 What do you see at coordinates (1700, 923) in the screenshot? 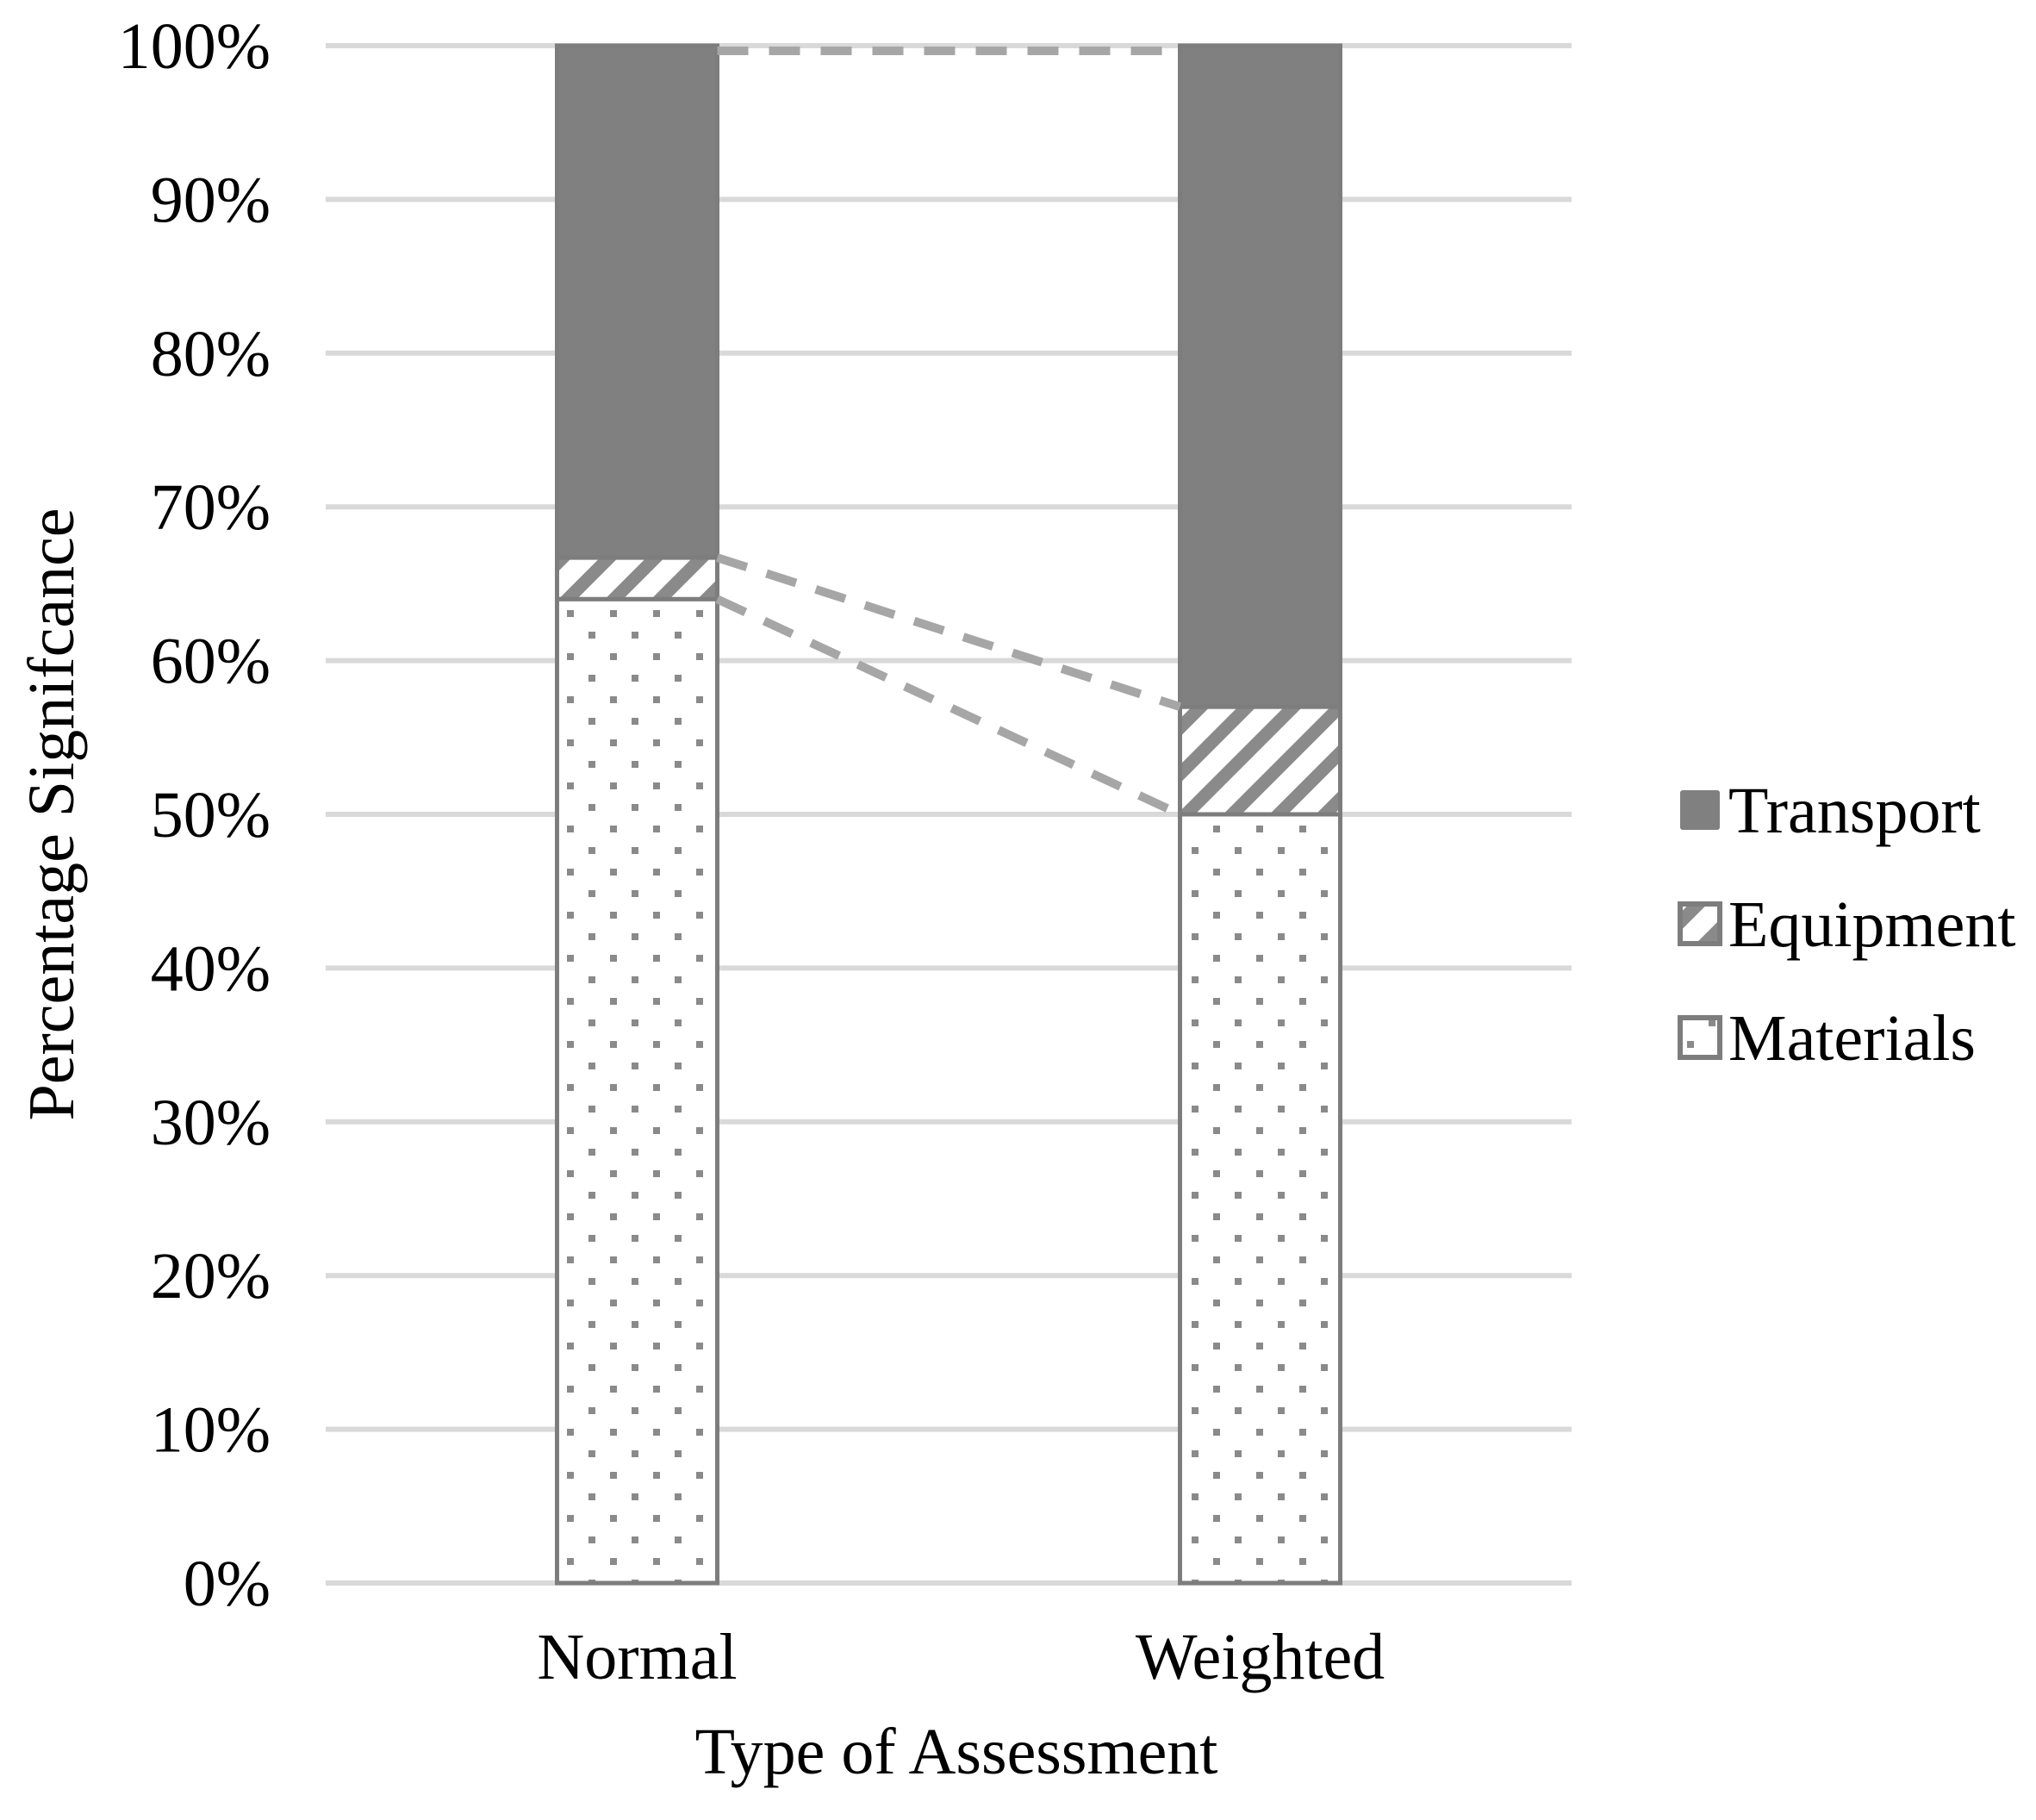
I see `legend-swatch-hatch-icon` at bounding box center [1700, 923].